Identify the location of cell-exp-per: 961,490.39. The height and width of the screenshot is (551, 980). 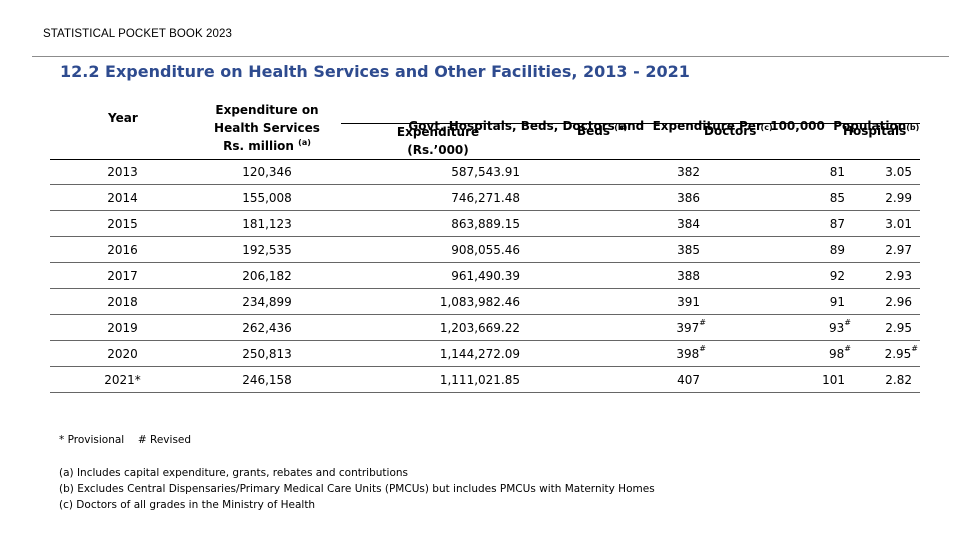
(452, 275).